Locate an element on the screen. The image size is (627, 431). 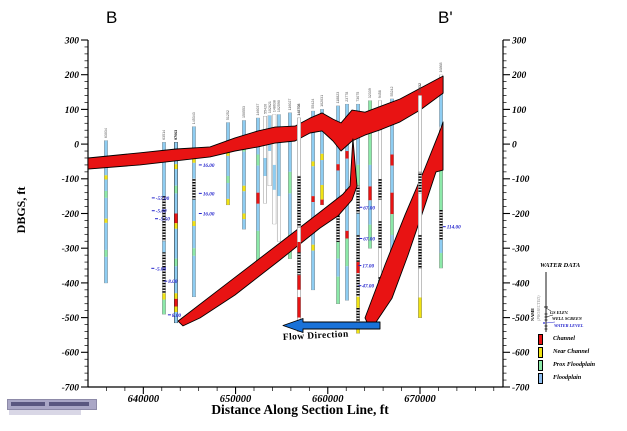
water-level-label: 8.00 is located at coordinates (172, 282).